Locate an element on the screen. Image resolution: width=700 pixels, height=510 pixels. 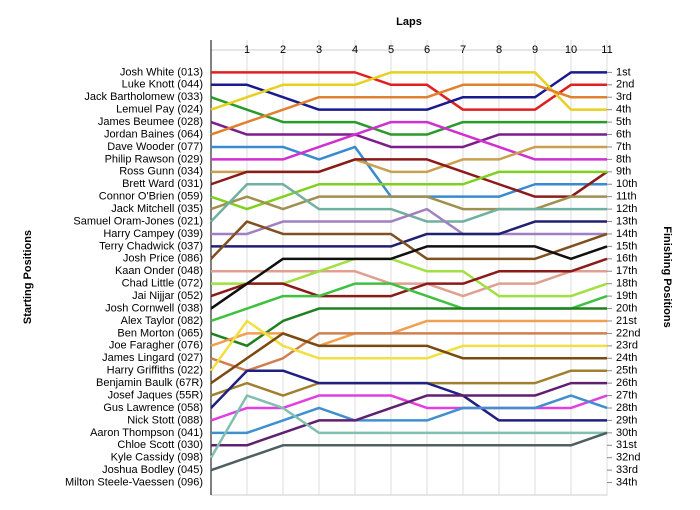
y2-tick-label: 11th is located at coordinates (626, 197).